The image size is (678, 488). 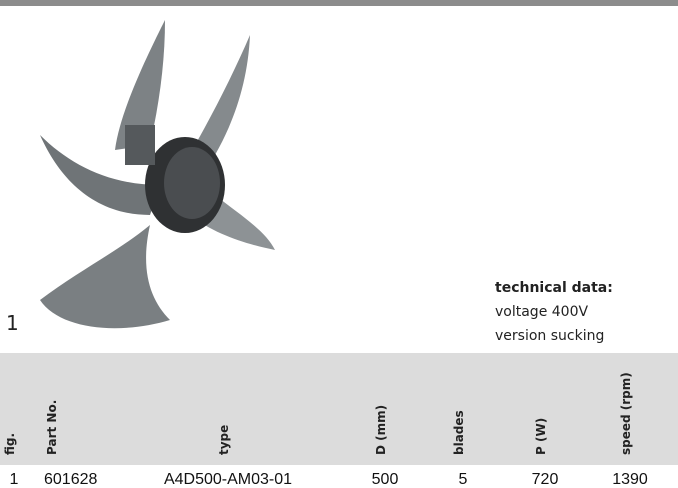 I want to click on column-header: type, so click(x=224, y=440).